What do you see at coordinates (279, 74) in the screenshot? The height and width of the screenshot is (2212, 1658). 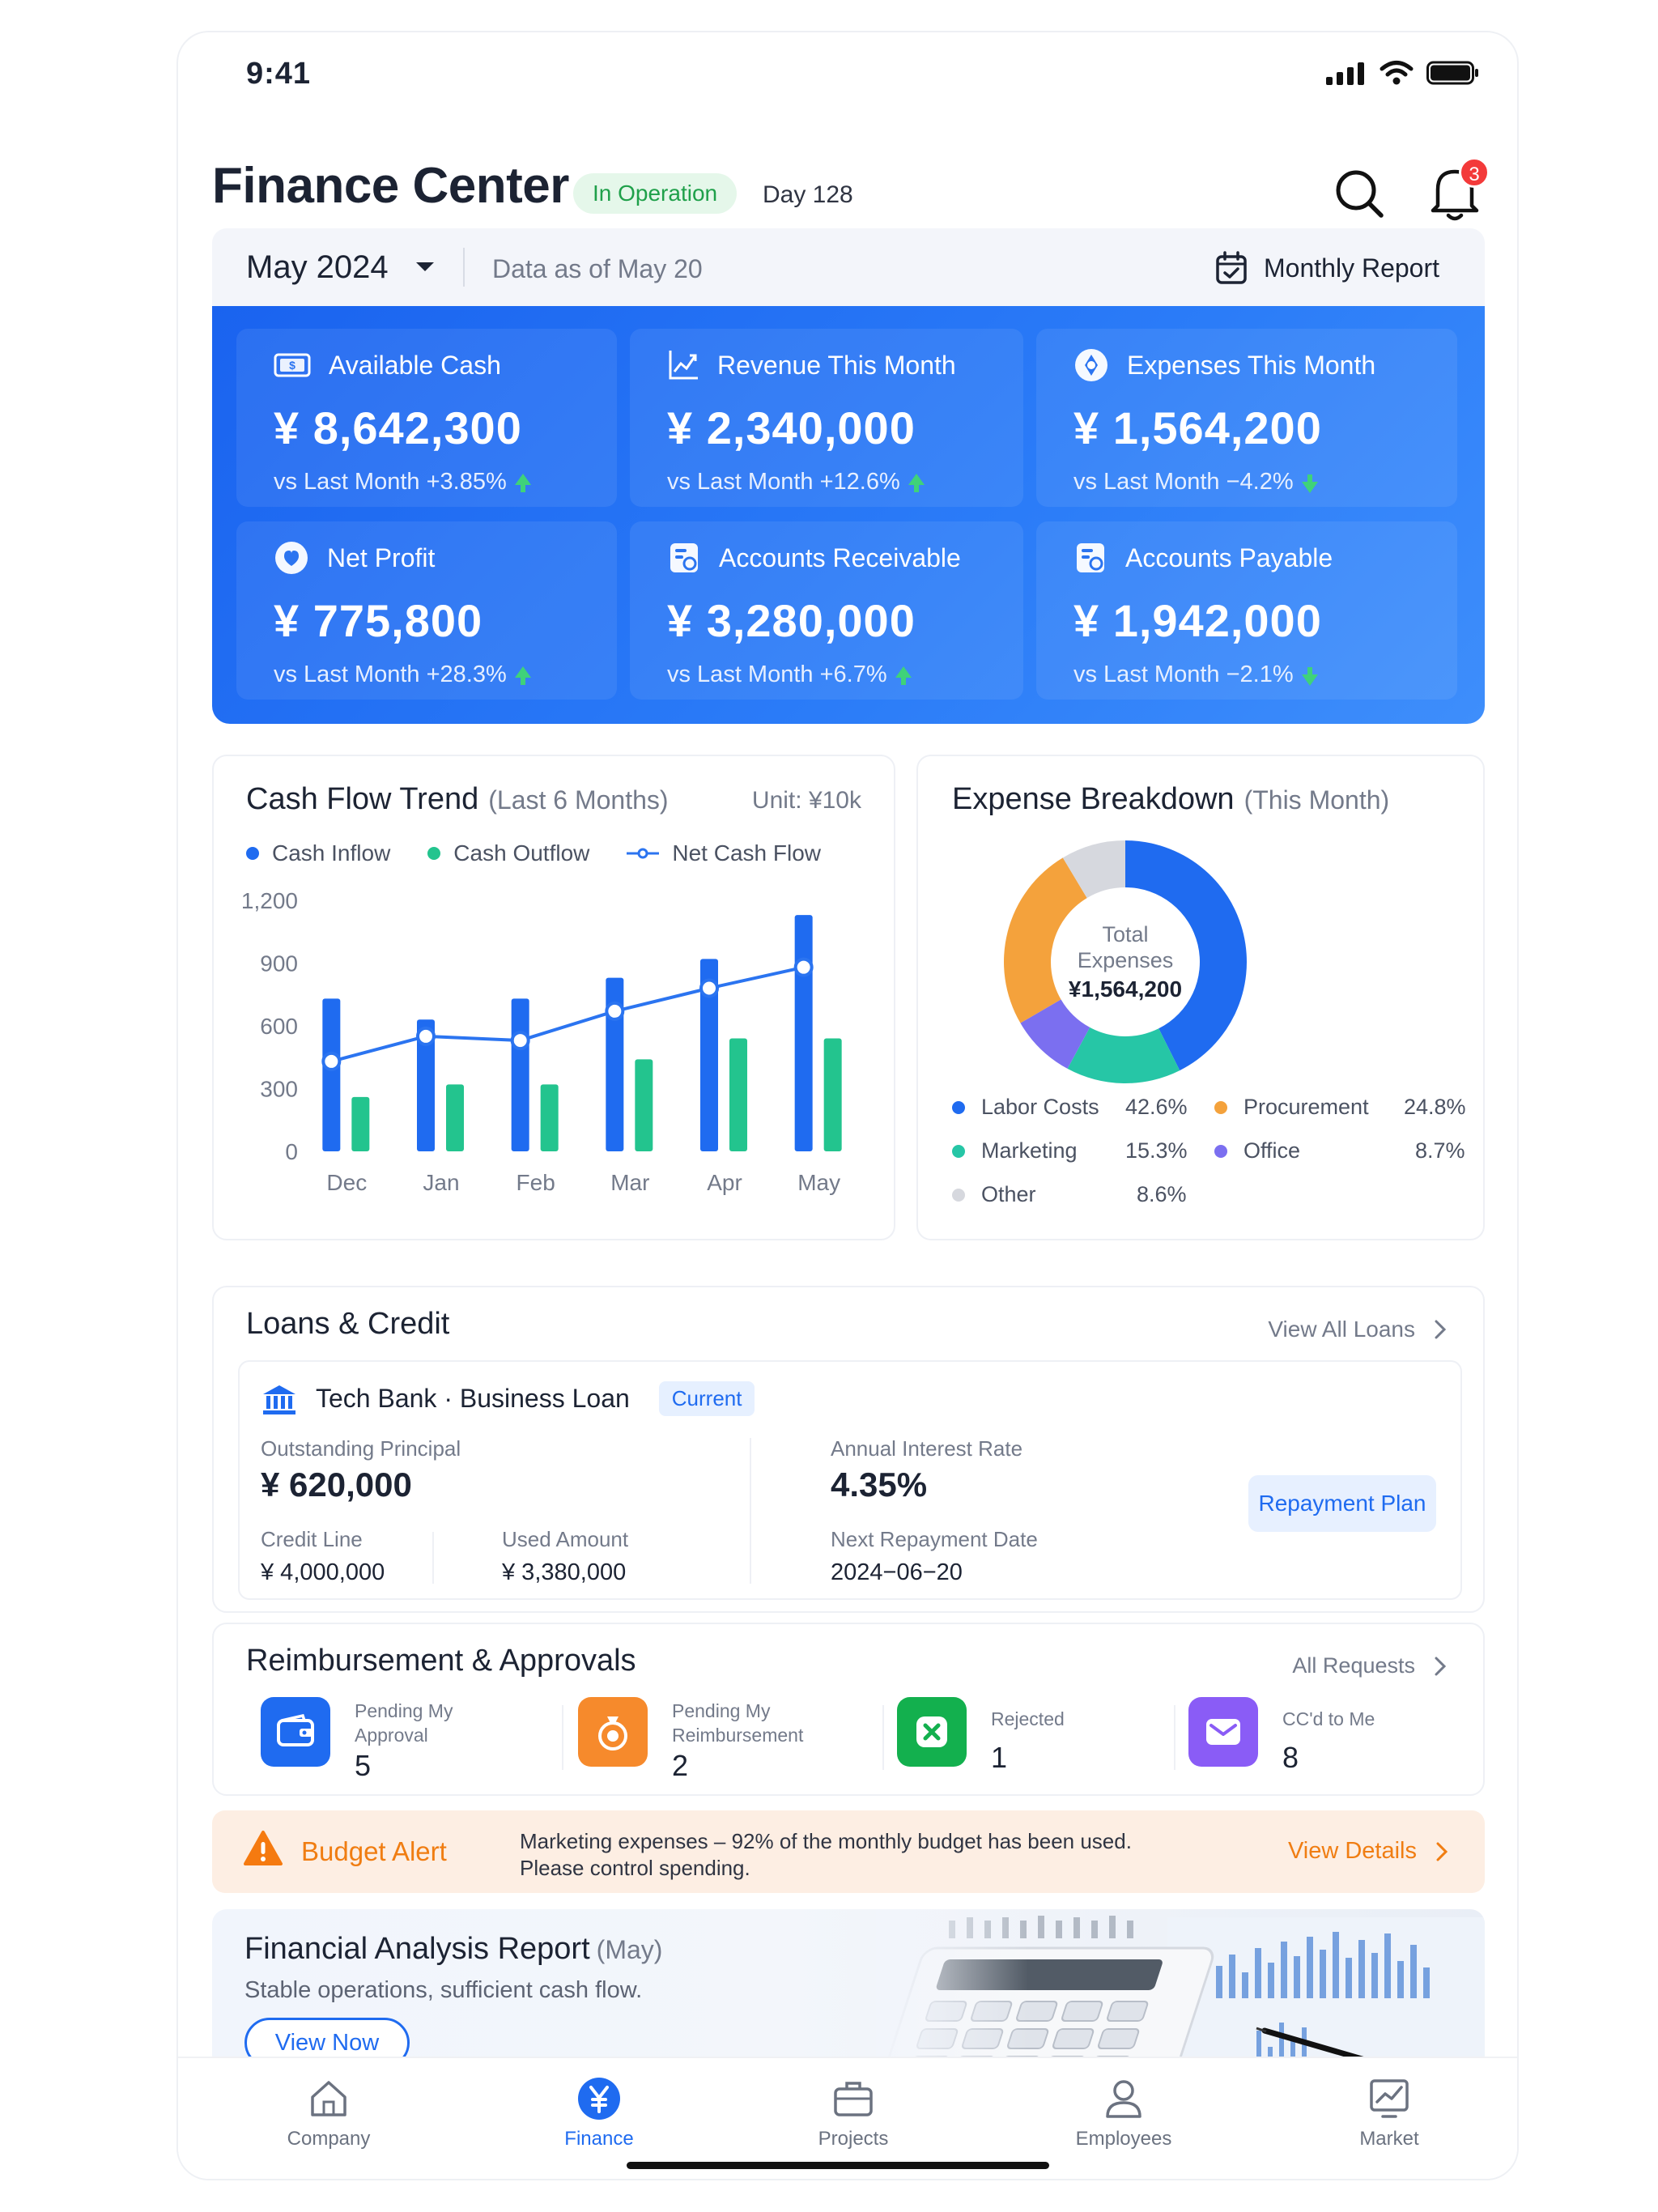 I see `status-time: 9:41` at bounding box center [279, 74].